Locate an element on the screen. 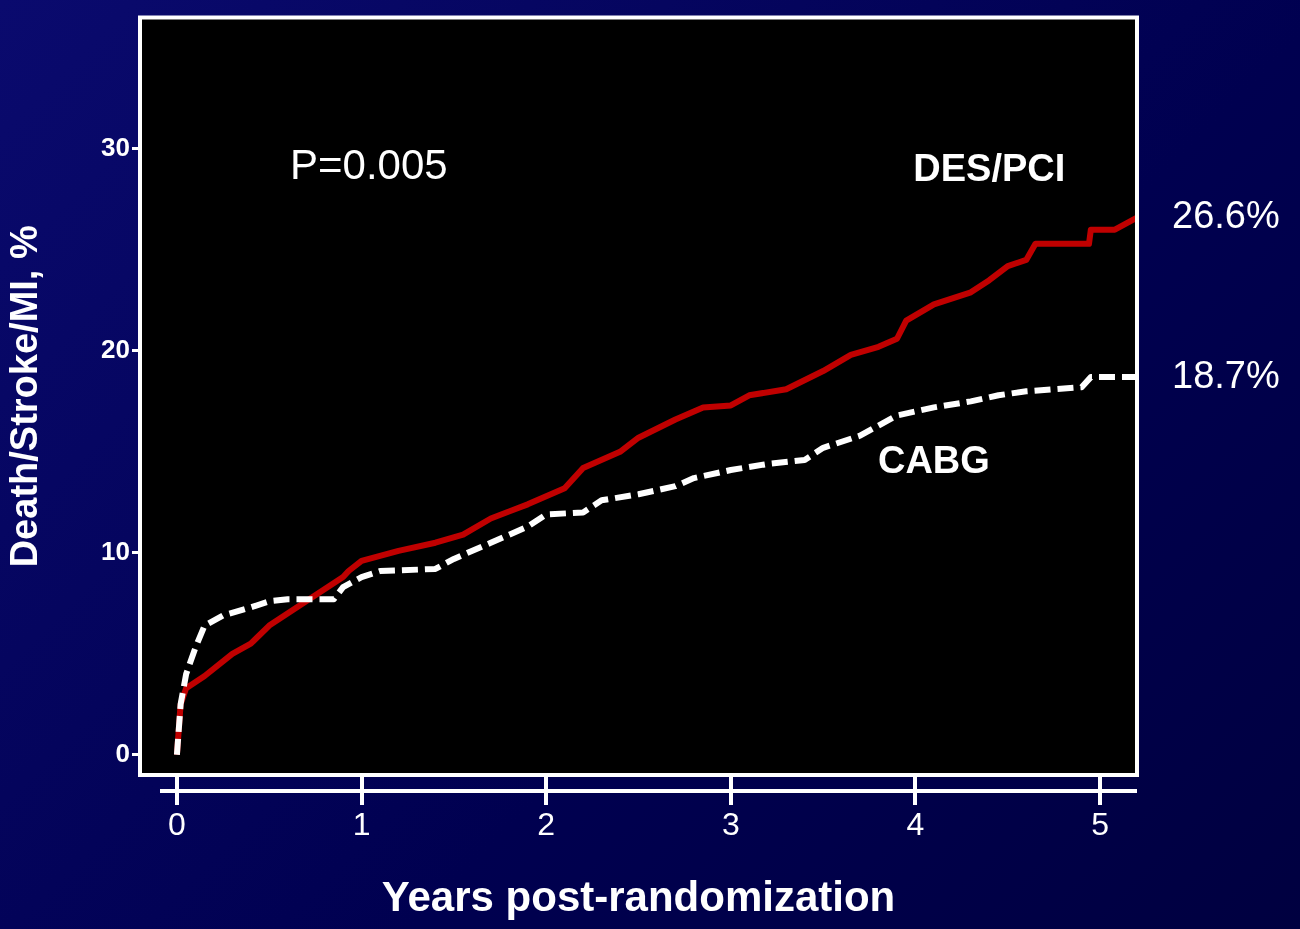 This screenshot has height=929, width=1300. y-axis-title: Death/Stroke/MI, % is located at coordinates (24, 396).